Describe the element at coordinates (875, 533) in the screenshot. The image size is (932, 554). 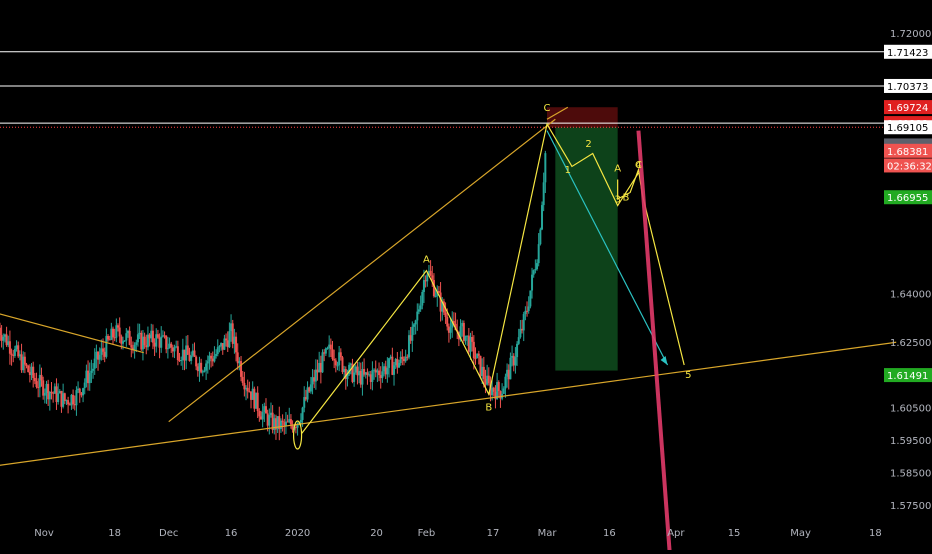
I see `time-tick-label: 18` at that location.